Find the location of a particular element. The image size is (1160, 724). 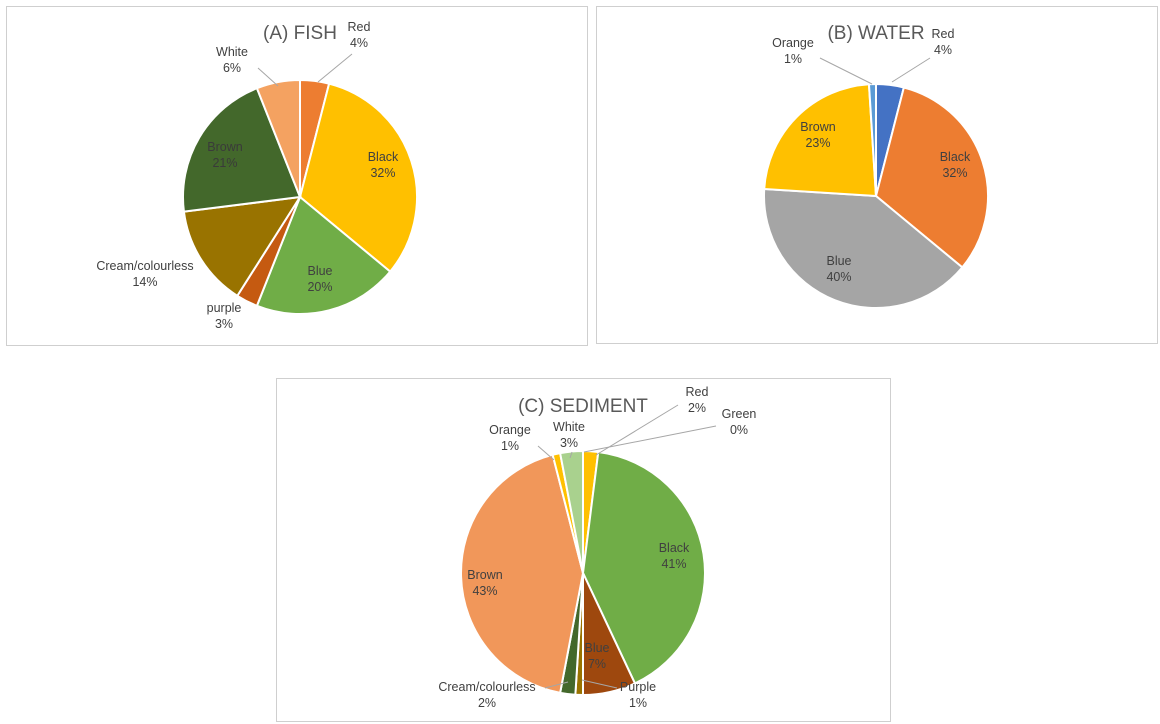

pie-slice-sediment-black is located at coordinates (643, 567).